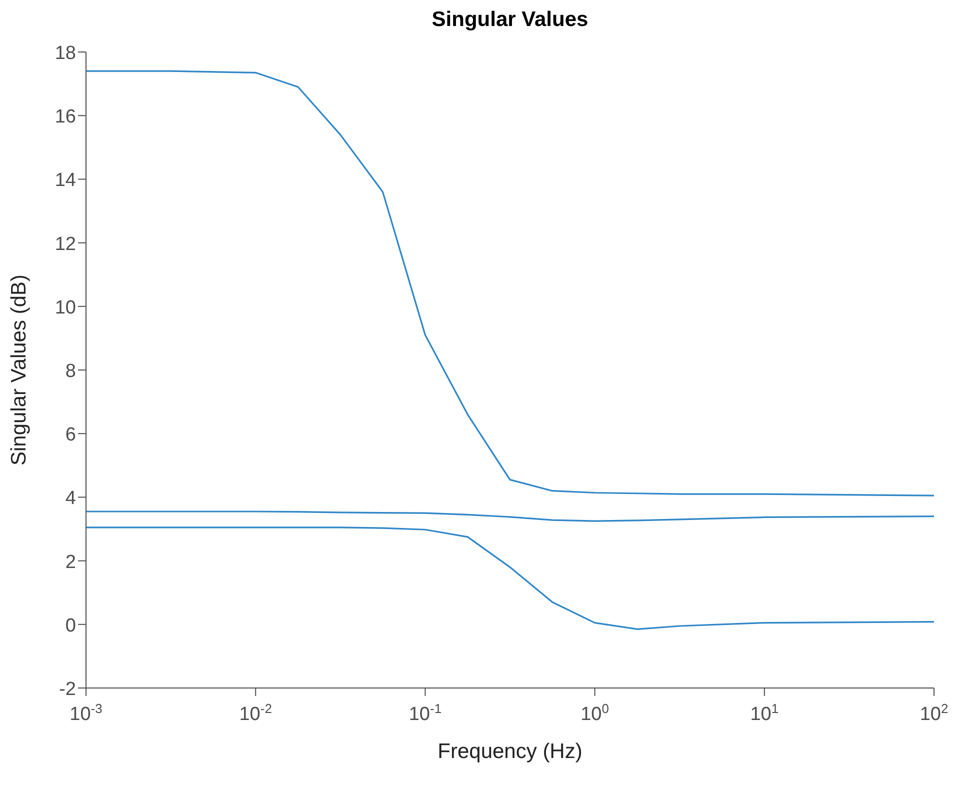  Describe the element at coordinates (255, 712) in the screenshot. I see `x-tick-label: 10$^{-2}$` at that location.